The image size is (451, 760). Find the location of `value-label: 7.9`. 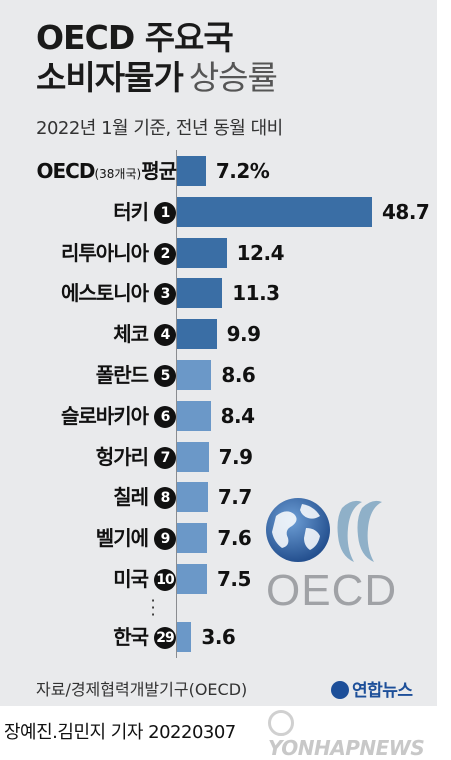

value-label: 7.9 is located at coordinates (235, 456).